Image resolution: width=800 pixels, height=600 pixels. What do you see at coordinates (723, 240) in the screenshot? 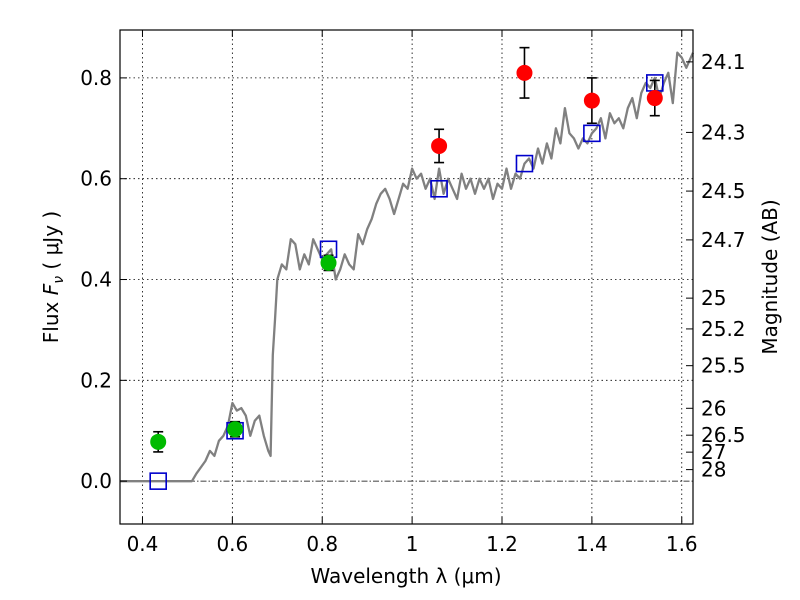
I see `mag-tick-label: 24.7` at bounding box center [723, 240].